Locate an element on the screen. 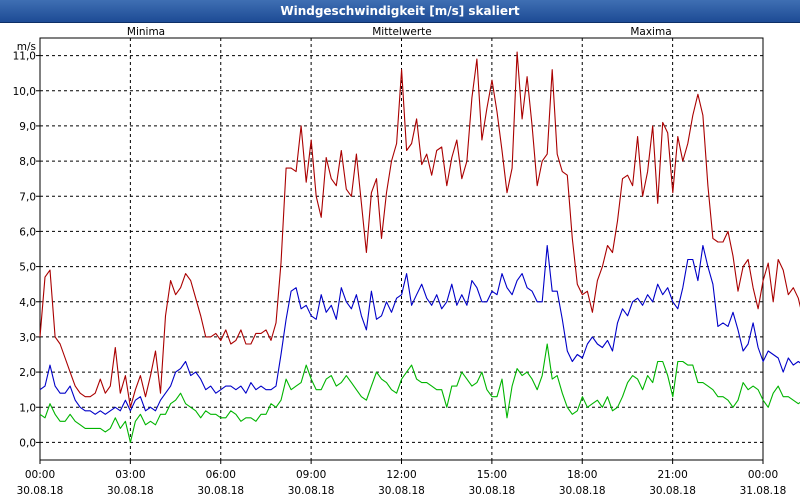  y-tick-label: 11,0 is located at coordinates (24, 57).